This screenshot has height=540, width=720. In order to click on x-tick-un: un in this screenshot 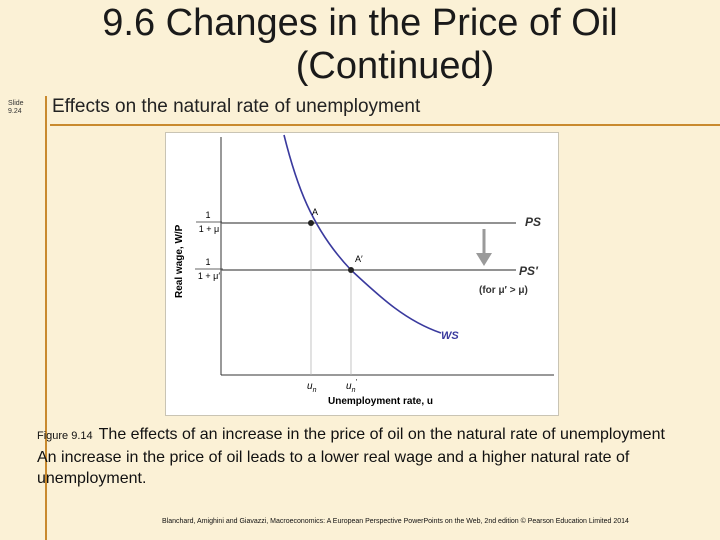, I will do `click(312, 387)`.